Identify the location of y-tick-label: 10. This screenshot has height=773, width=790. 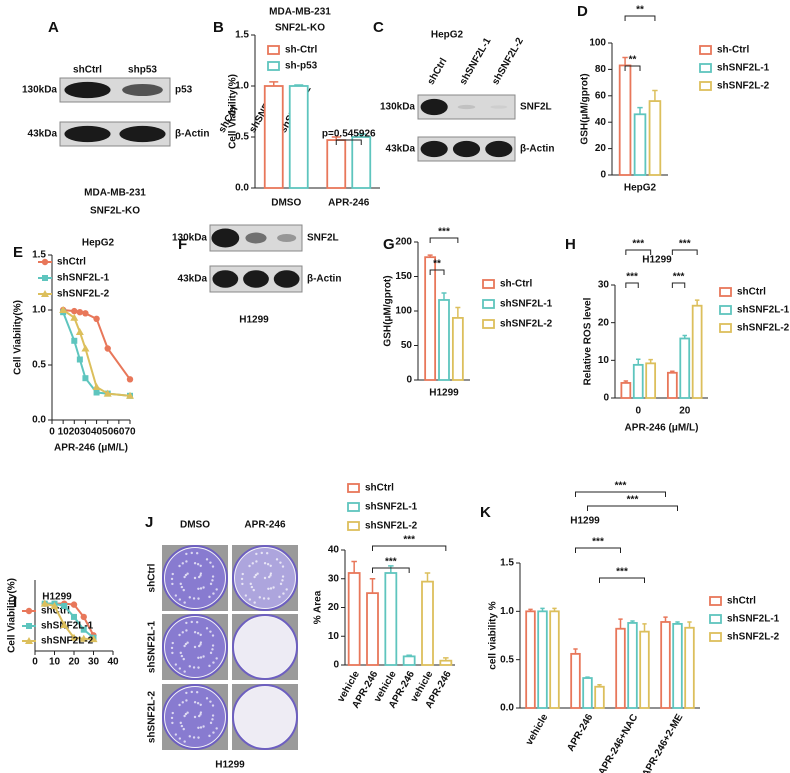
(334, 636).